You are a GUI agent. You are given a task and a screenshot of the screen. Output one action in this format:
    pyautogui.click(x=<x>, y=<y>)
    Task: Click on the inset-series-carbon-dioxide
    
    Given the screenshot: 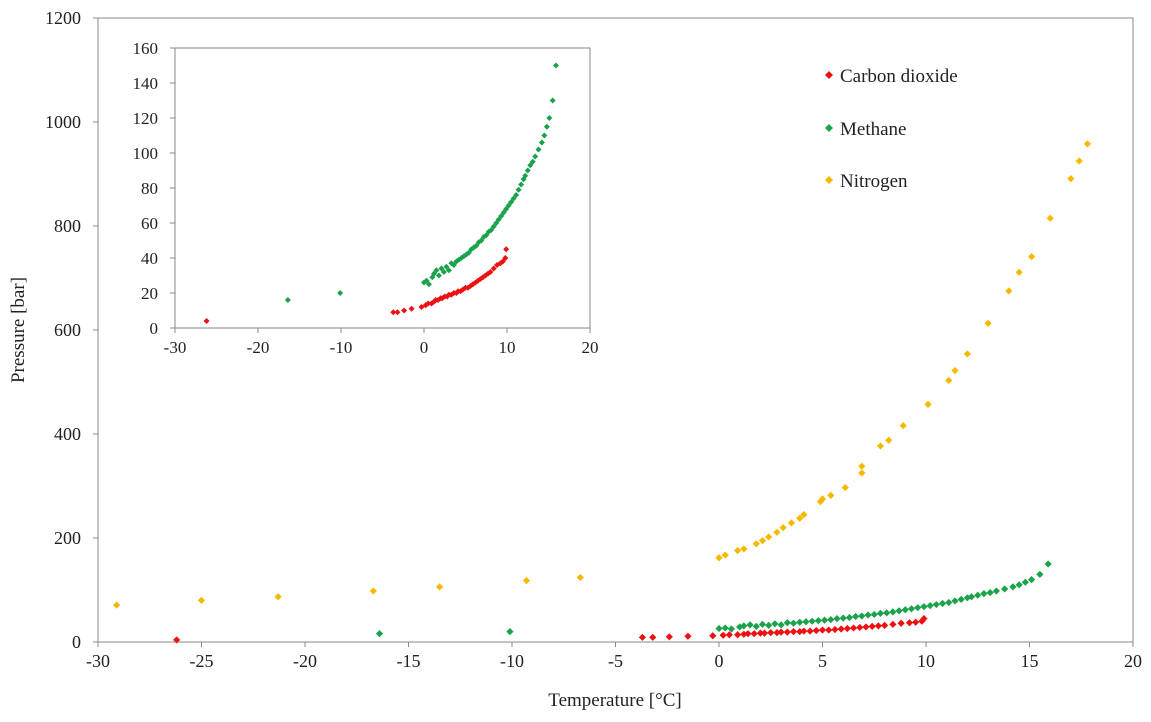 What is the action you would take?
    pyautogui.click(x=356, y=285)
    